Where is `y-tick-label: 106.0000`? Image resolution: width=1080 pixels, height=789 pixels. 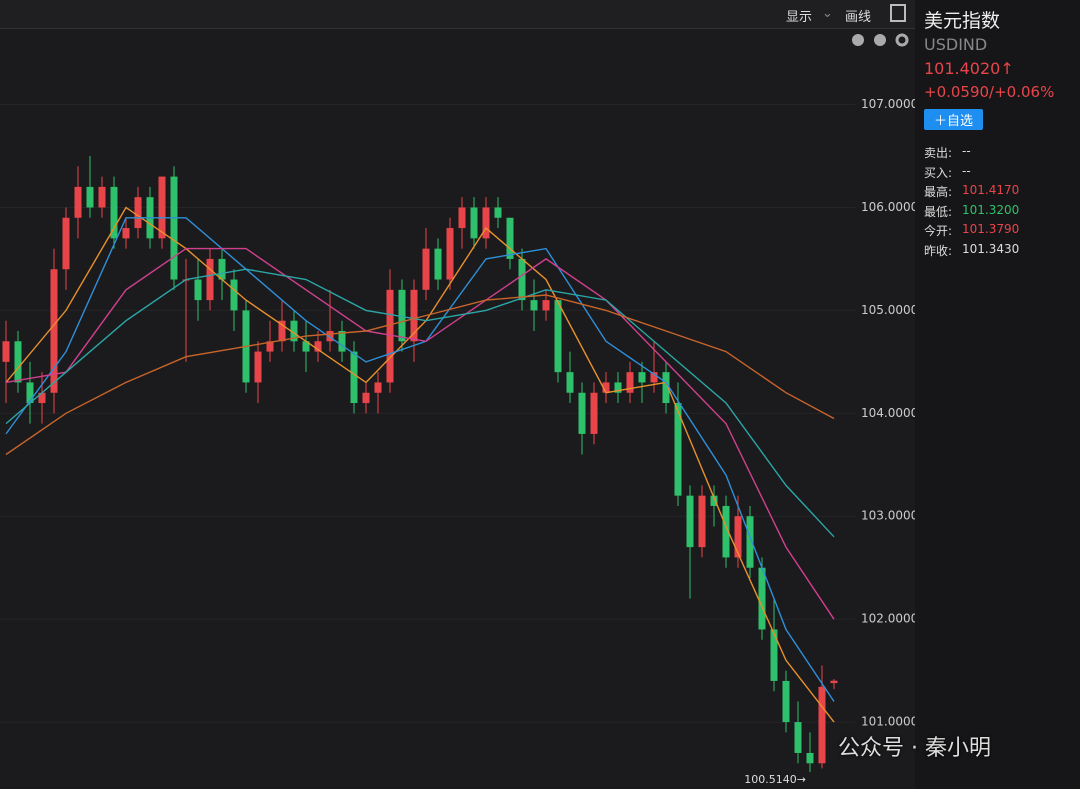 y-tick-label: 106.0000 is located at coordinates (888, 207).